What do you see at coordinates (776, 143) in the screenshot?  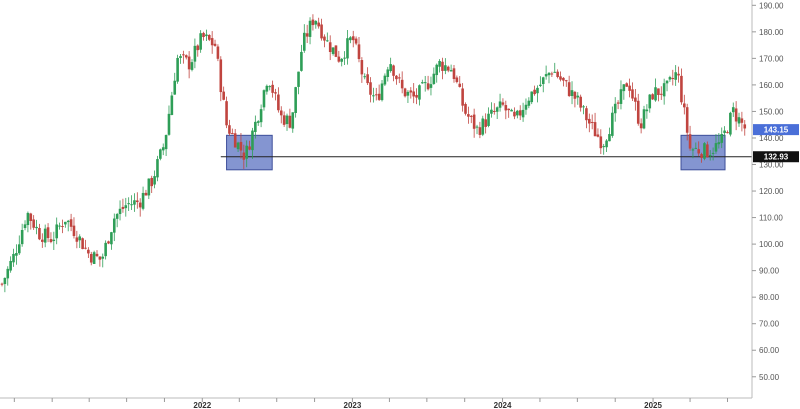 I see `price-tags-layer: 143.15 132.93` at bounding box center [776, 143].